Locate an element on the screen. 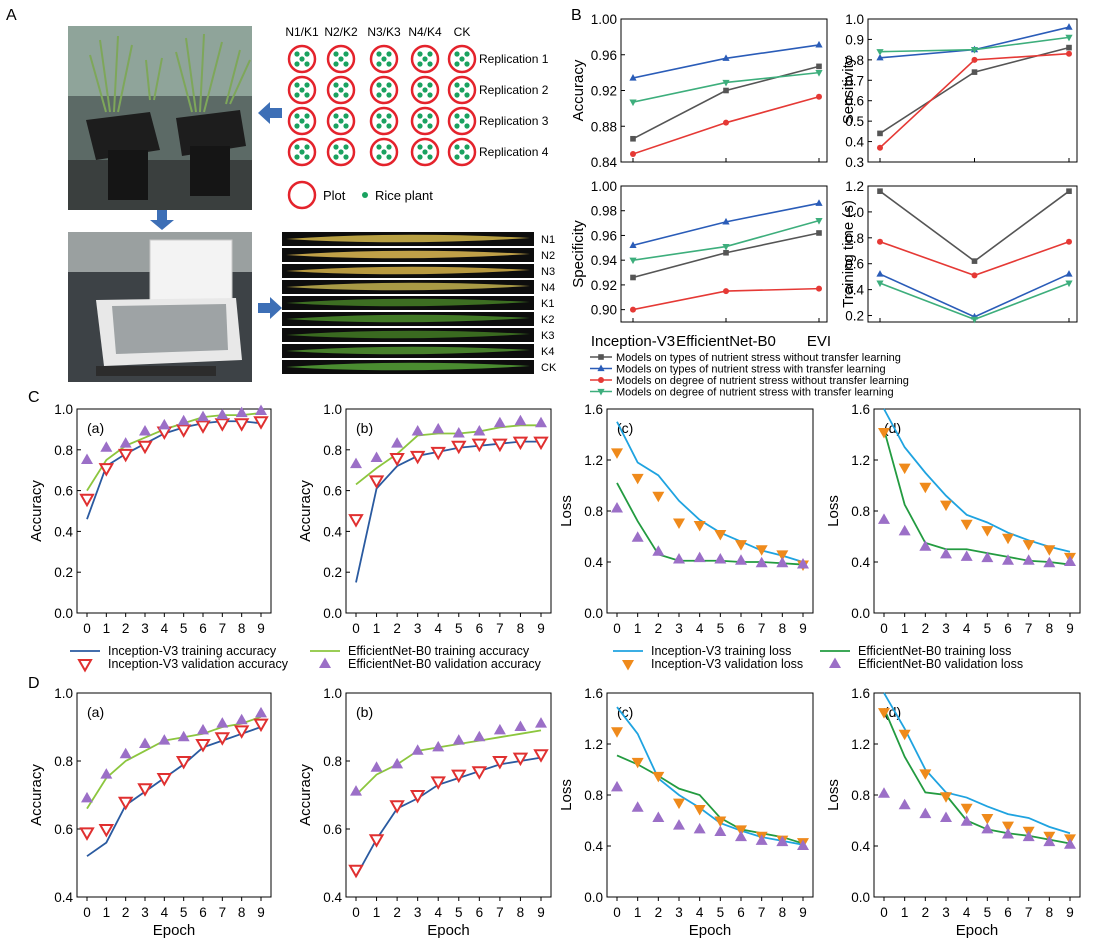 The width and height of the screenshot is (1116, 943). series-tri_purple is located at coordinates (977, 818).